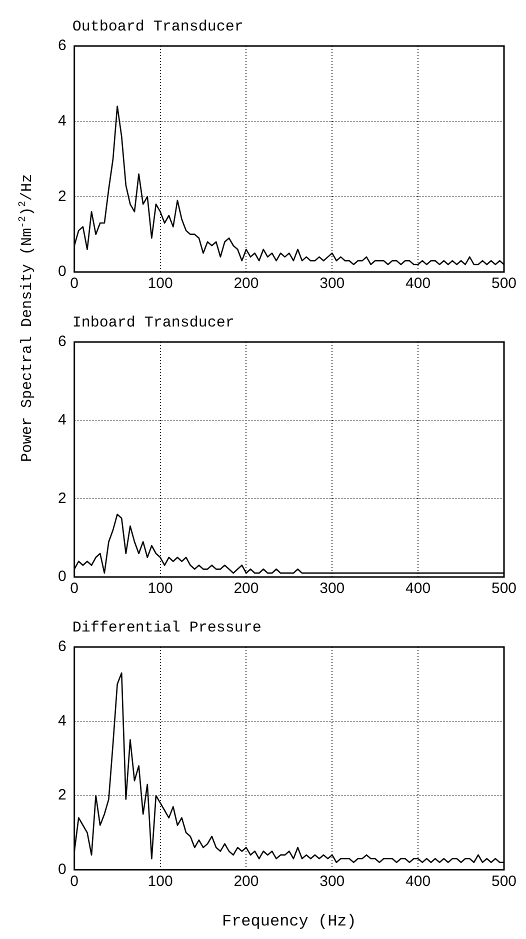 This screenshot has width=526, height=939. I want to click on chart-title: Differential Pressure, so click(167, 627).